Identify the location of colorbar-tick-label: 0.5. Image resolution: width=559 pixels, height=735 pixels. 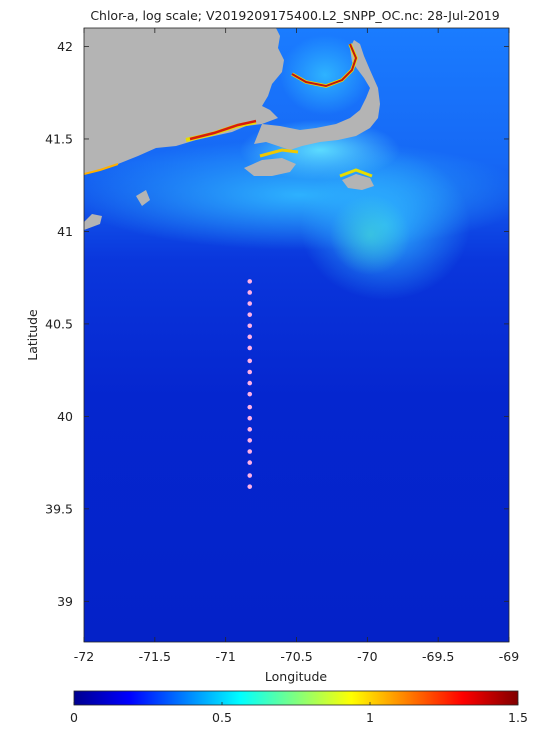
(222, 717).